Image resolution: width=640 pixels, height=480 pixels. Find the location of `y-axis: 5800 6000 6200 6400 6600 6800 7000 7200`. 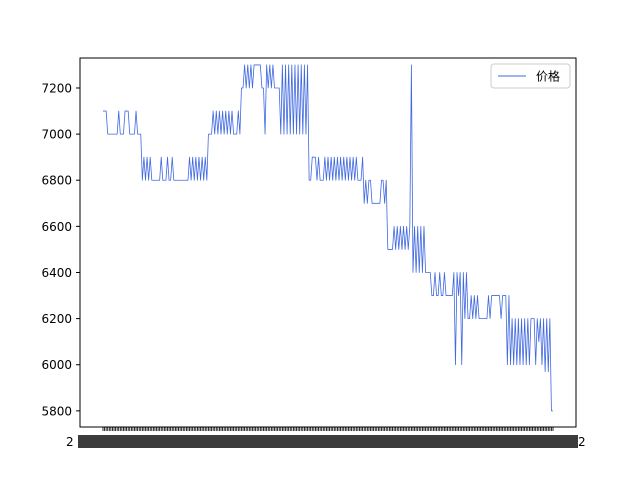

y-axis: 5800 6000 6200 6400 6600 6800 7000 7200 is located at coordinates (60, 249).